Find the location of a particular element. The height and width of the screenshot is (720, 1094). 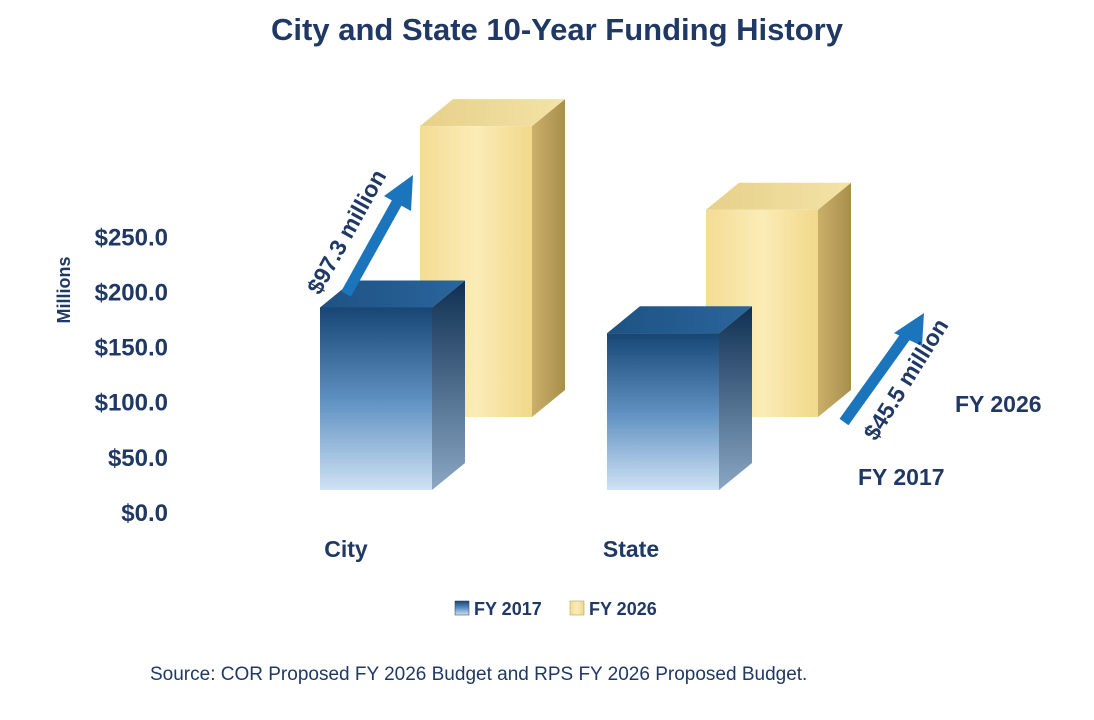

bar-city-fy2026-side is located at coordinates (548, 258).